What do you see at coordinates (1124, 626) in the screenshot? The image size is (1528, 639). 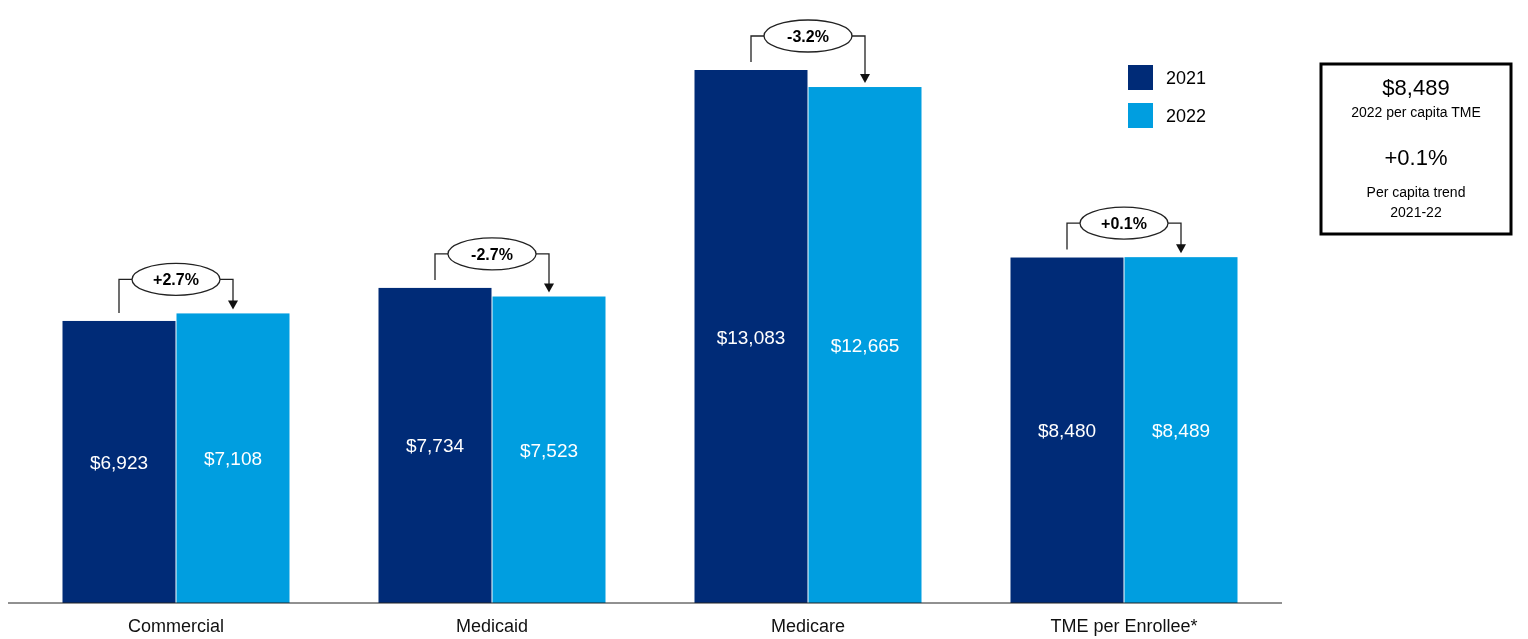 I see `x-tick-label: TME per Enrollee*` at bounding box center [1124, 626].